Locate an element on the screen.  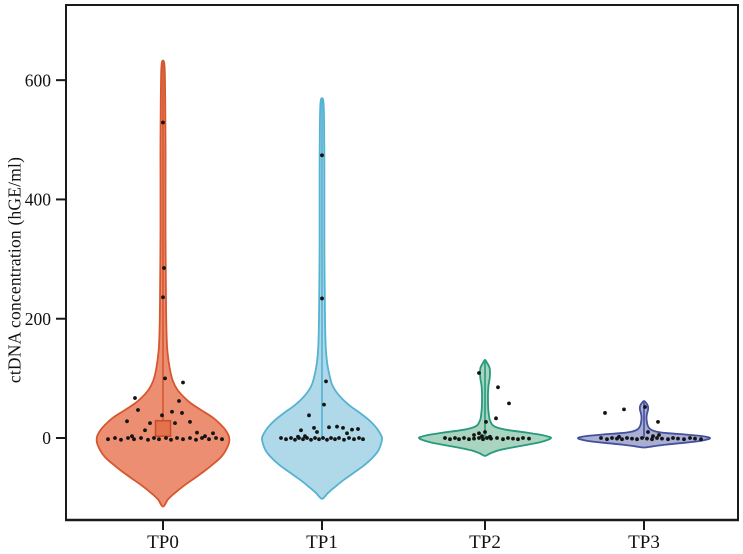
violin-group-tp0 is located at coordinates (163, 283).